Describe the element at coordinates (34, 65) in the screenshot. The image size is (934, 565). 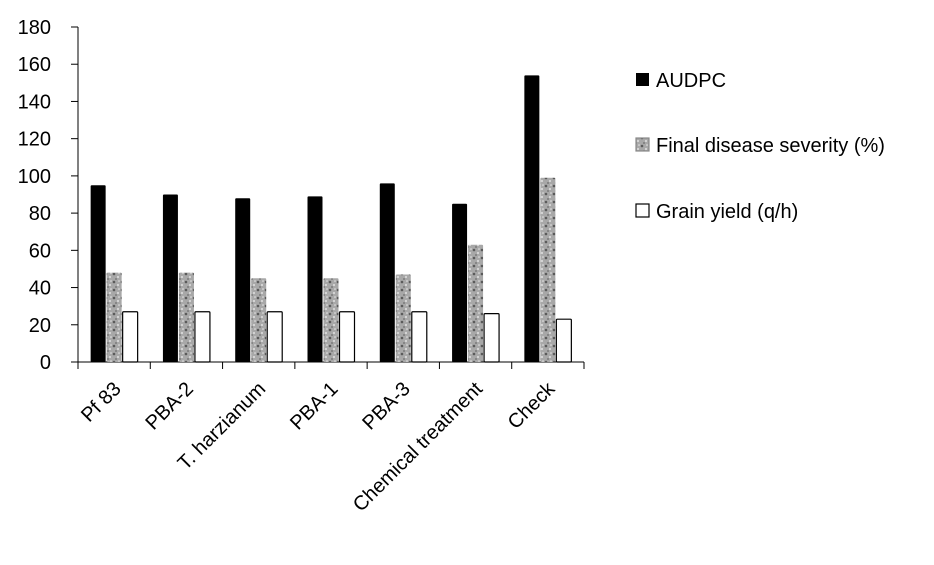
I see `y-tick-label: 160` at that location.